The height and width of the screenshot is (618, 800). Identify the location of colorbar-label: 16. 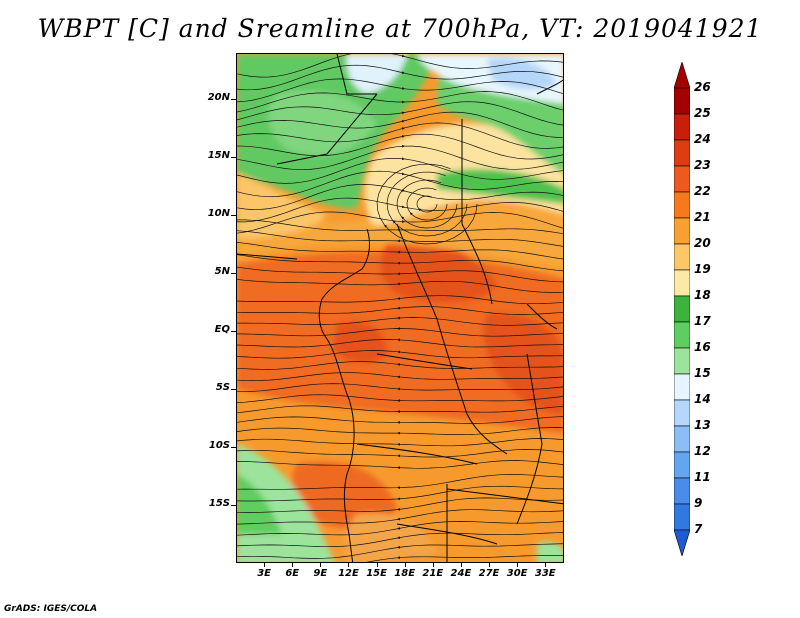
(702, 347).